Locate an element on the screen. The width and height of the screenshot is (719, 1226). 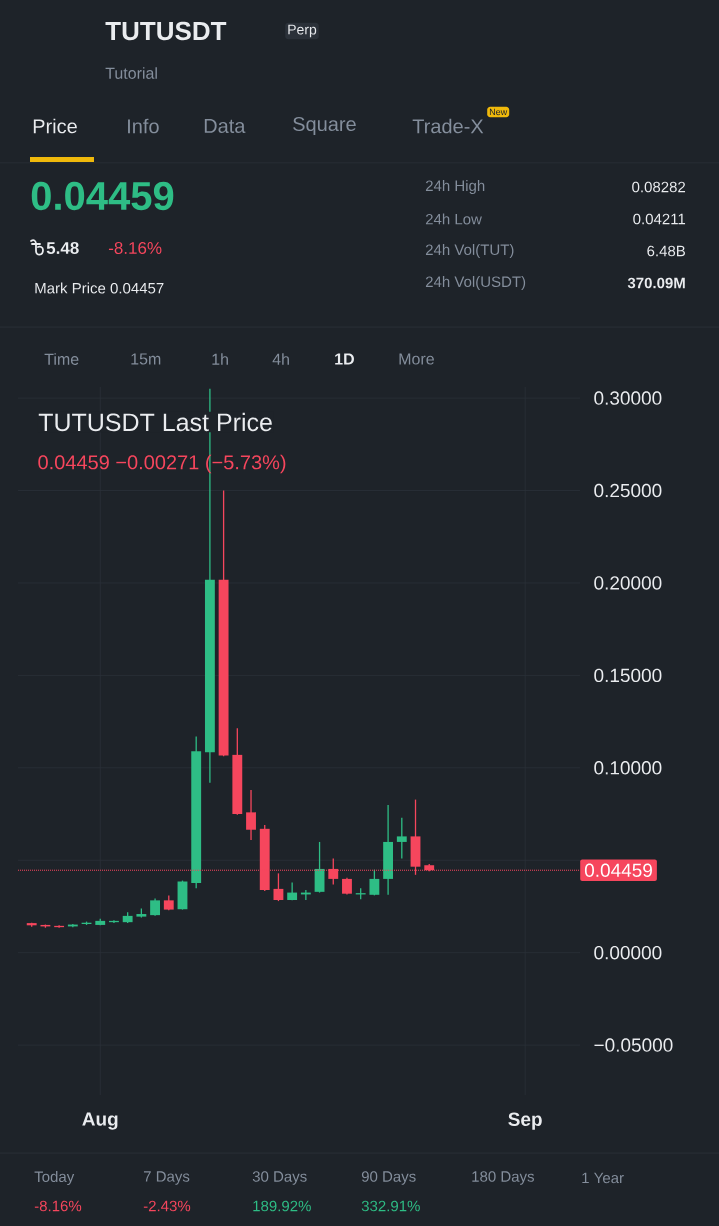
text: Trade-X is located at coordinates (448, 126).